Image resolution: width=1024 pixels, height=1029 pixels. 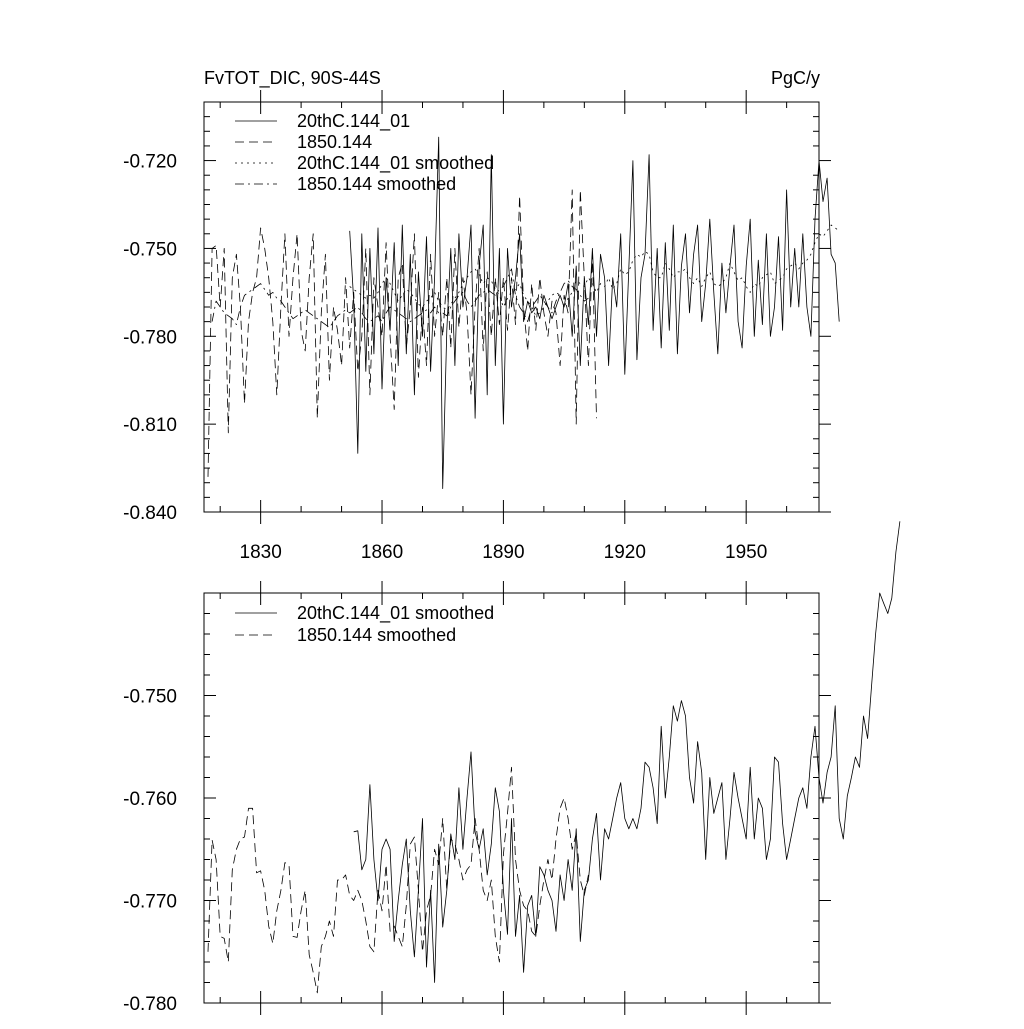 I want to click on top-legend-label-2: 1850.144, so click(x=334, y=142).